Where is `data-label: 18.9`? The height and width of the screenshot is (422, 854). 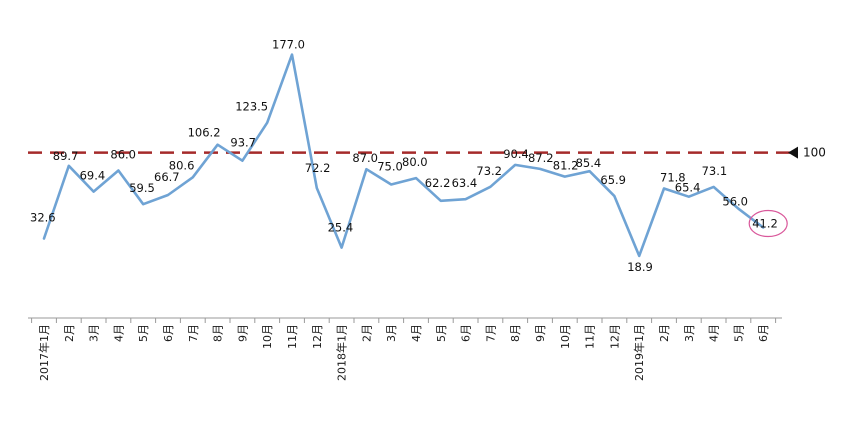
data-label: 18.9 is located at coordinates (640, 267).